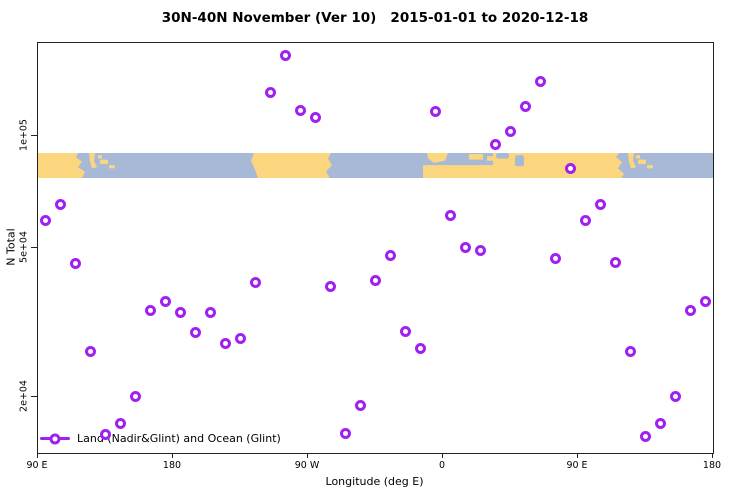  What do you see at coordinates (179, 438) in the screenshot?
I see `legend-label: Land (Nadir&Glint) and Ocean (Glint)` at bounding box center [179, 438].